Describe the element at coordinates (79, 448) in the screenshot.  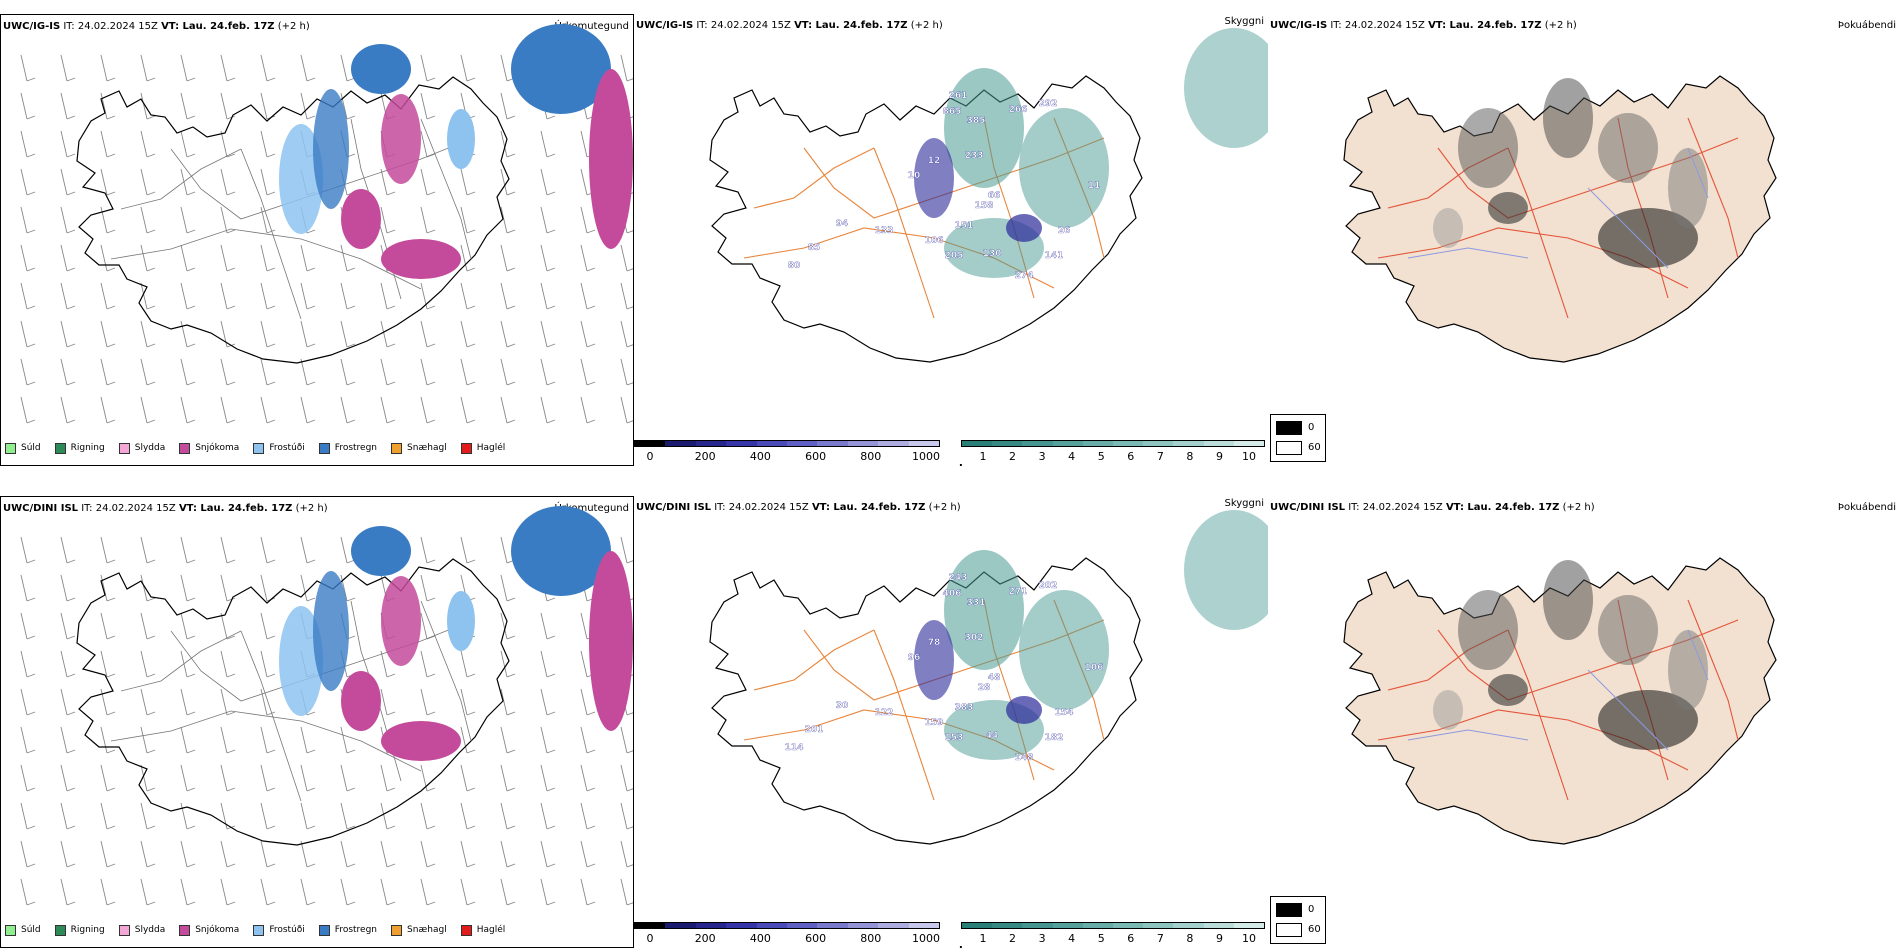
I see `legend-item: Rigning` at that location.